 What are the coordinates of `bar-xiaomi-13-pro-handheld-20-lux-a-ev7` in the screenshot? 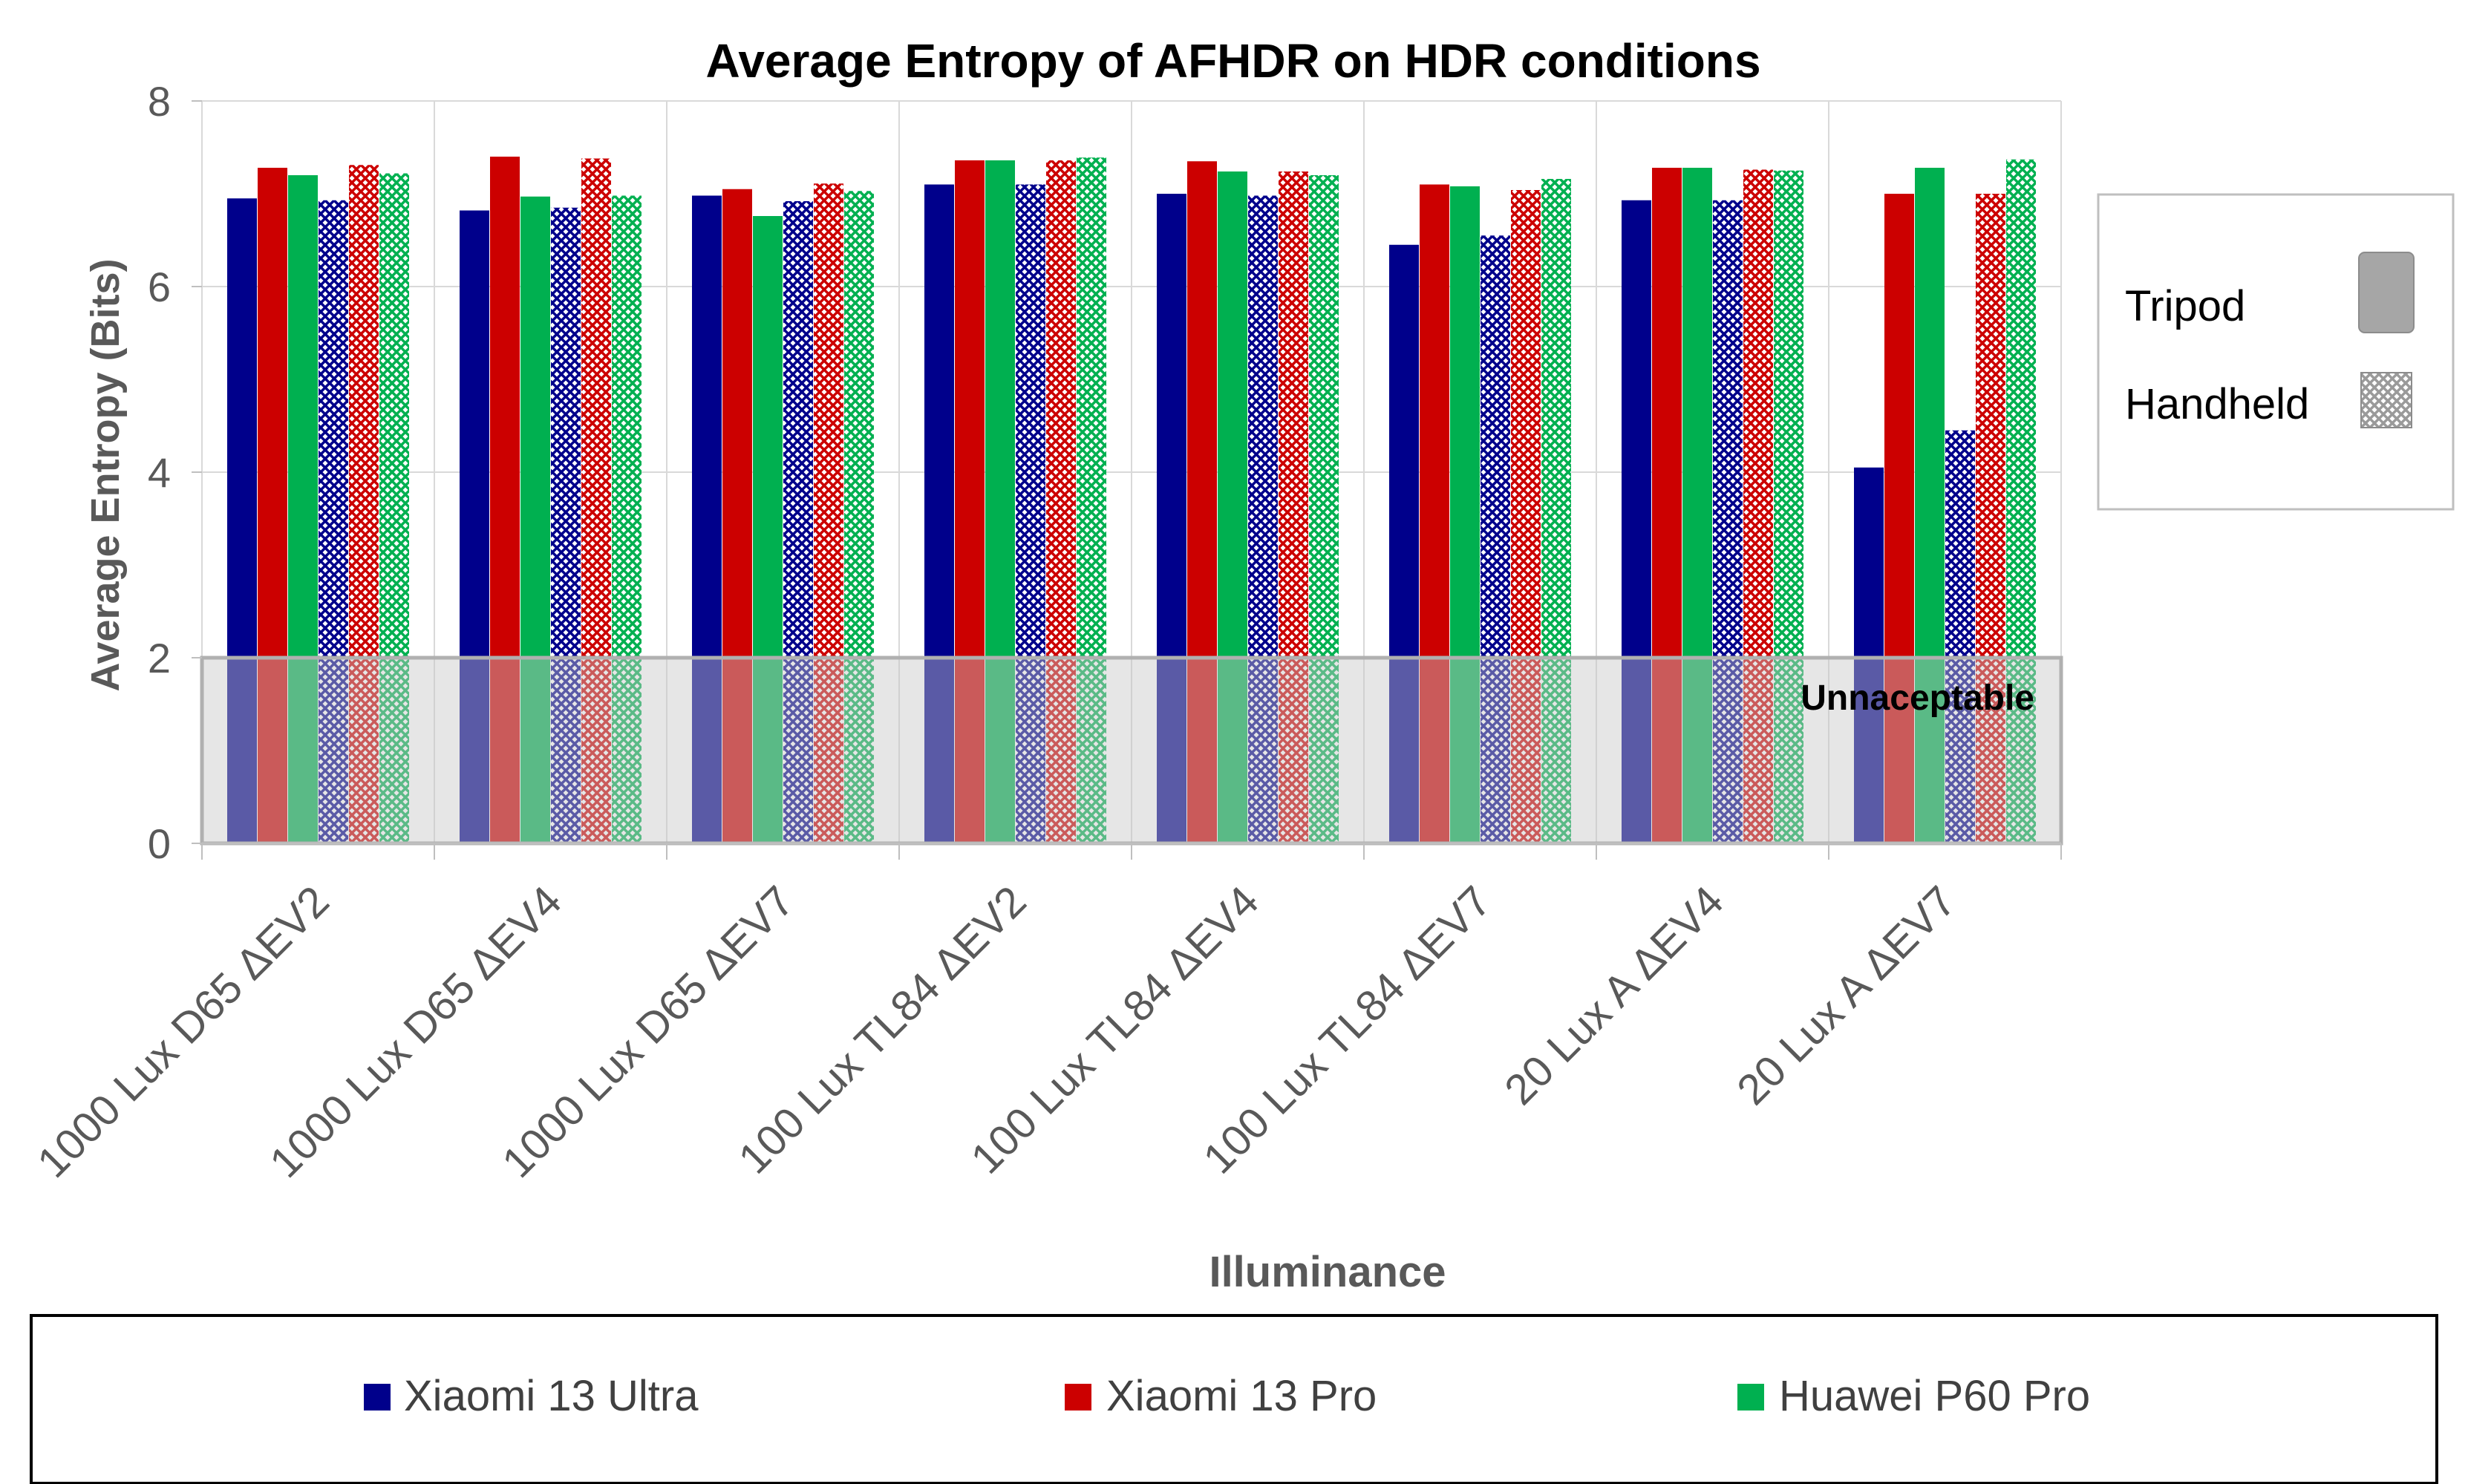 It's located at (1990, 518).